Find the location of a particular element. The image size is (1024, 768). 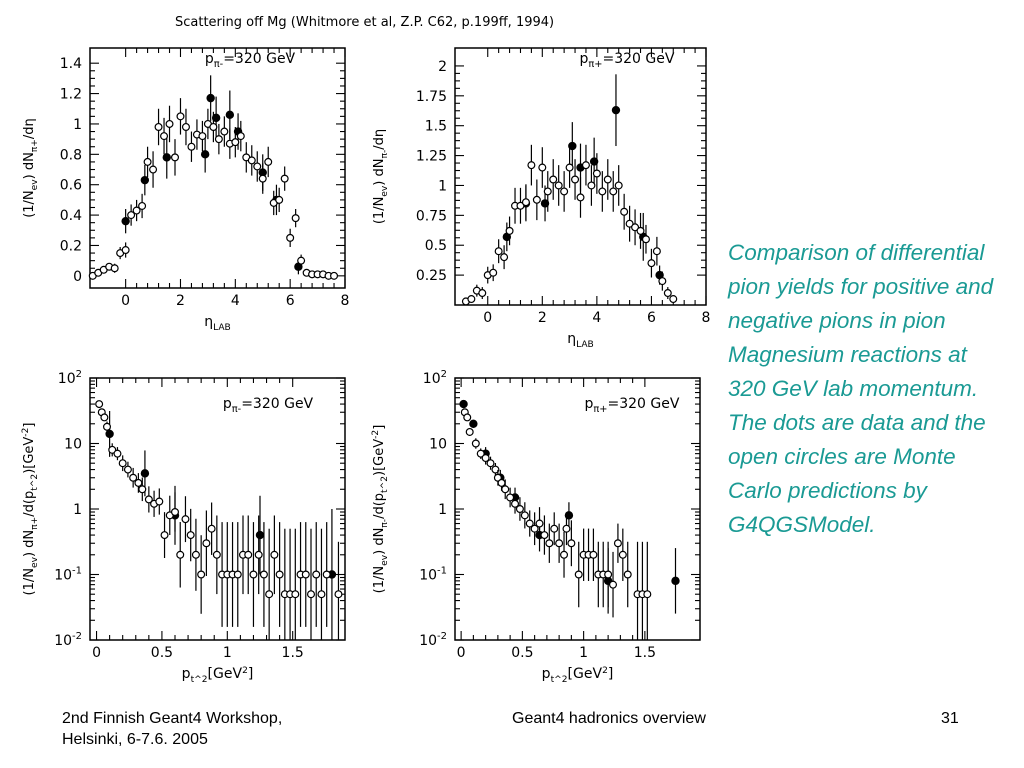

plot-frame is located at coordinates (217, 168).